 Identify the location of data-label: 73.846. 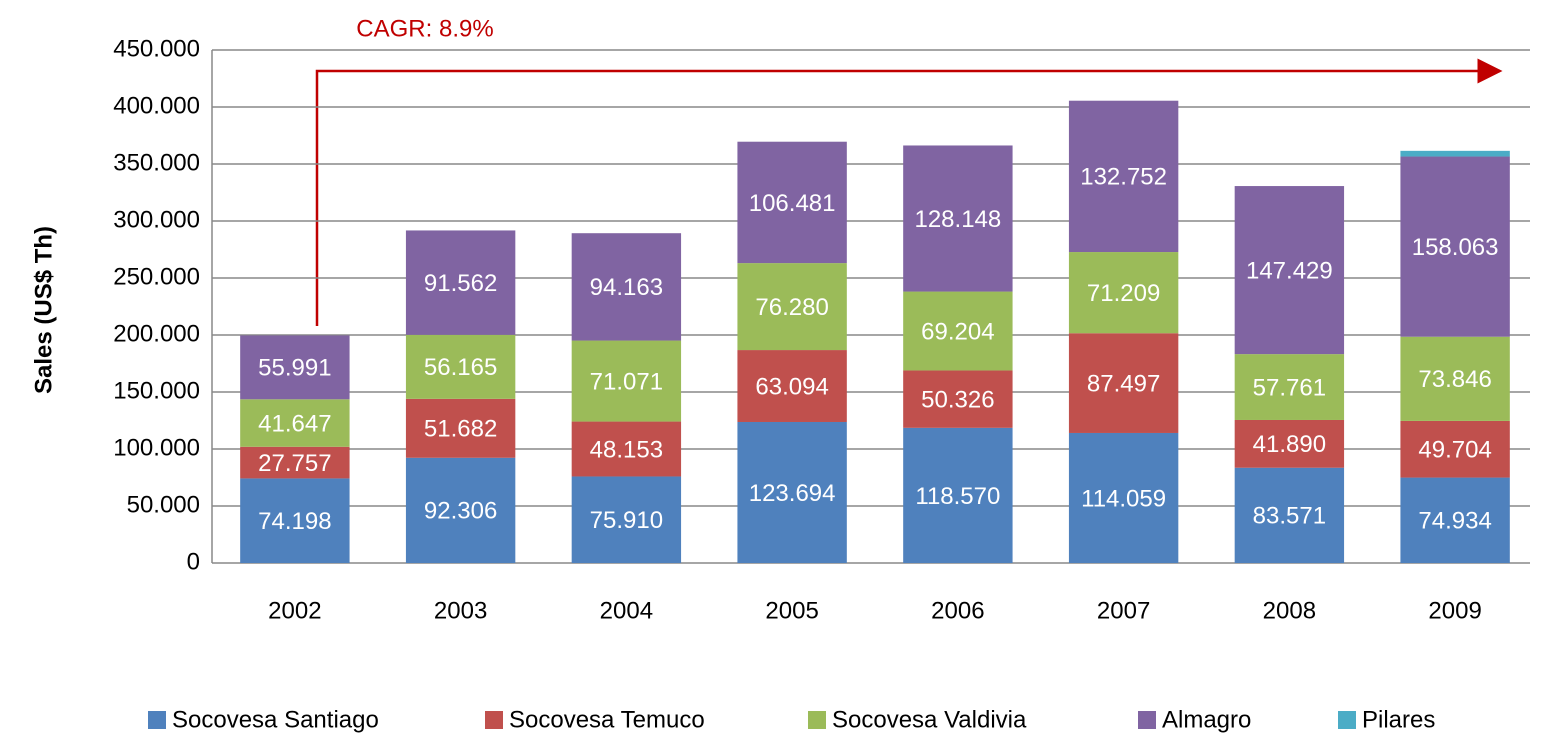
(1454, 379).